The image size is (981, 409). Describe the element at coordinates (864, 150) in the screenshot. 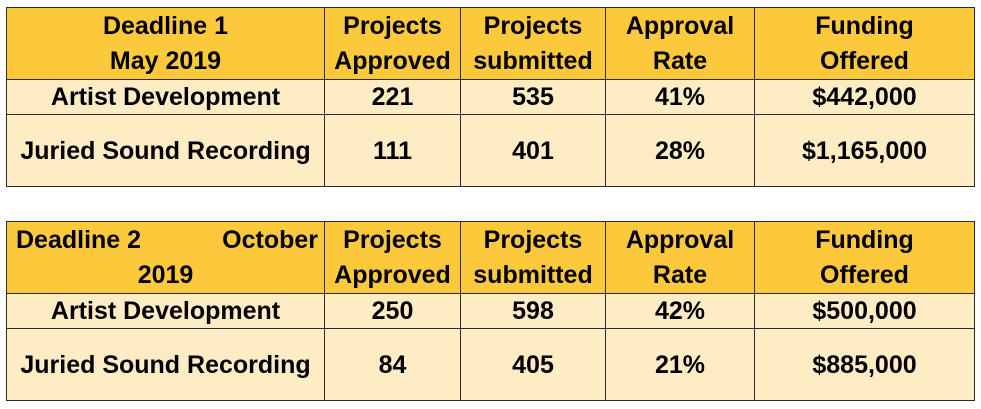

I see `funding-offered-value: $1,165,000` at that location.